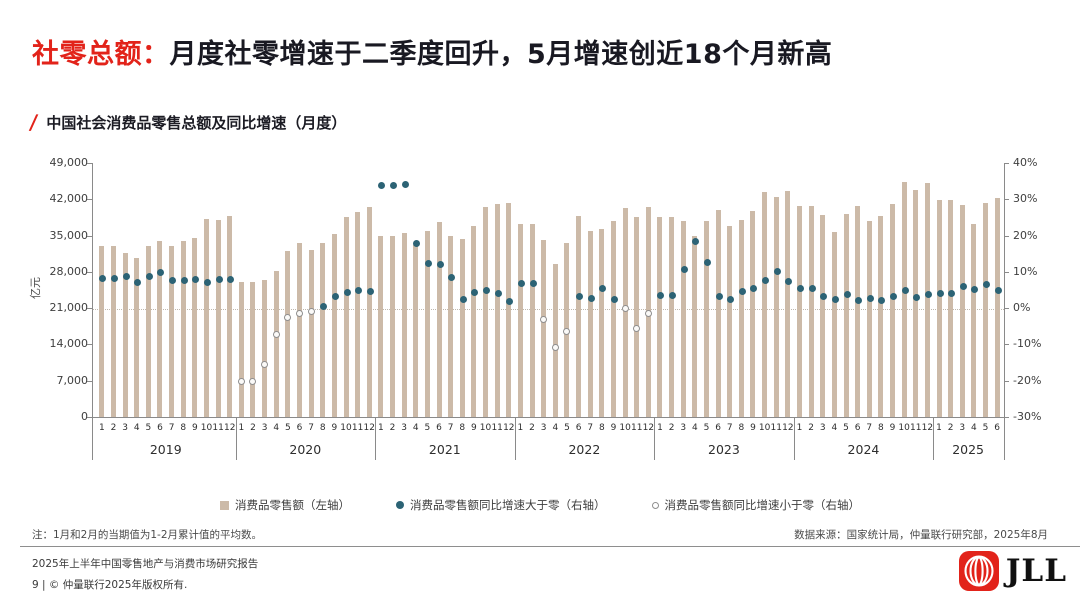 The image size is (1080, 608). What do you see at coordinates (584, 449) in the screenshot?
I see `year-label-2022: 2022` at bounding box center [584, 449].